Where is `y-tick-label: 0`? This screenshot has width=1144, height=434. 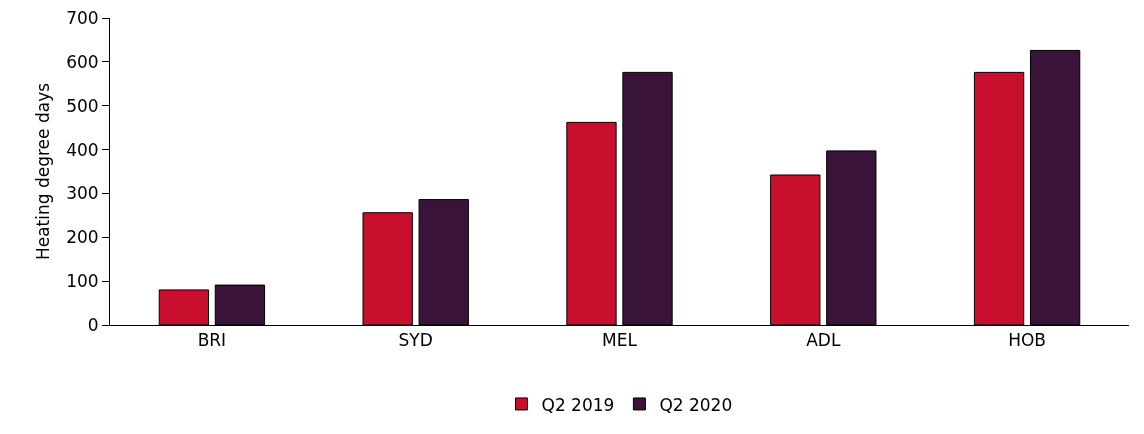
y-tick-label: 0 is located at coordinates (93, 324).